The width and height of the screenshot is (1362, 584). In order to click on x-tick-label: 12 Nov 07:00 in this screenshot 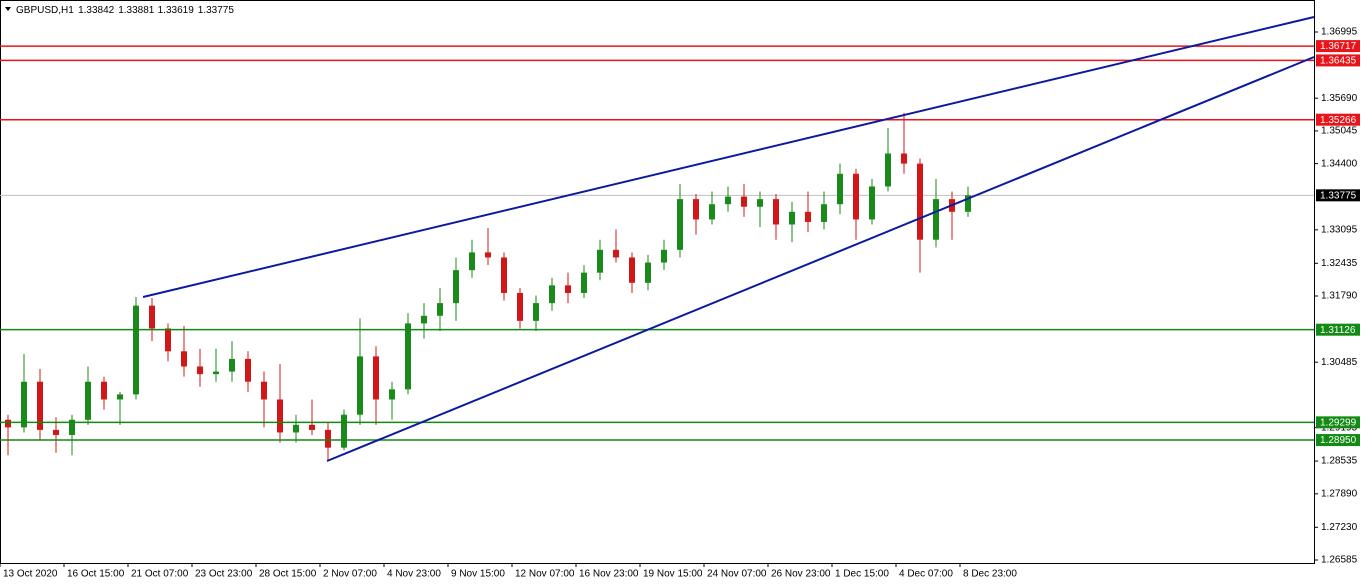, I will do `click(545, 574)`.